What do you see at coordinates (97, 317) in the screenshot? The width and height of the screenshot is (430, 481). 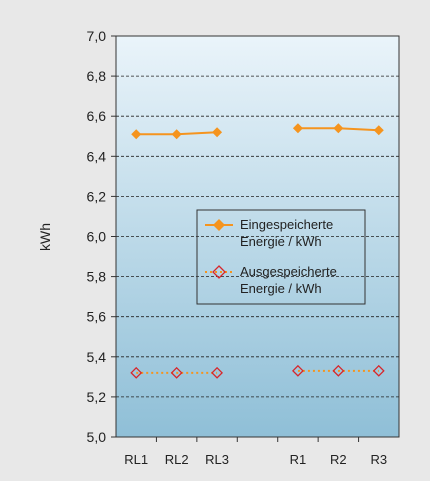 I see `y-tick-label: 5,6` at bounding box center [97, 317].